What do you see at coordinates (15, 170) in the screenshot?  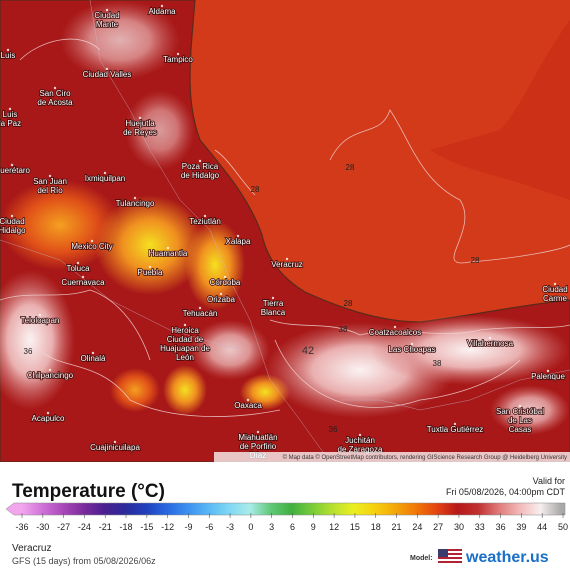 I see `city-label: Querétaro` at bounding box center [15, 170].